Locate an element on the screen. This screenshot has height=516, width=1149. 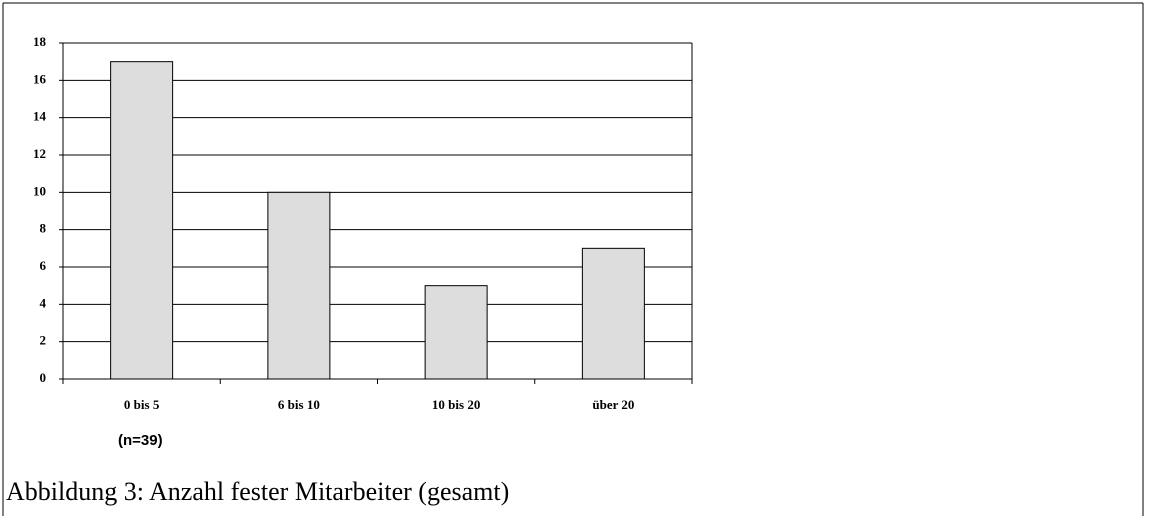
y-tick-label: 14 is located at coordinates (40, 116).